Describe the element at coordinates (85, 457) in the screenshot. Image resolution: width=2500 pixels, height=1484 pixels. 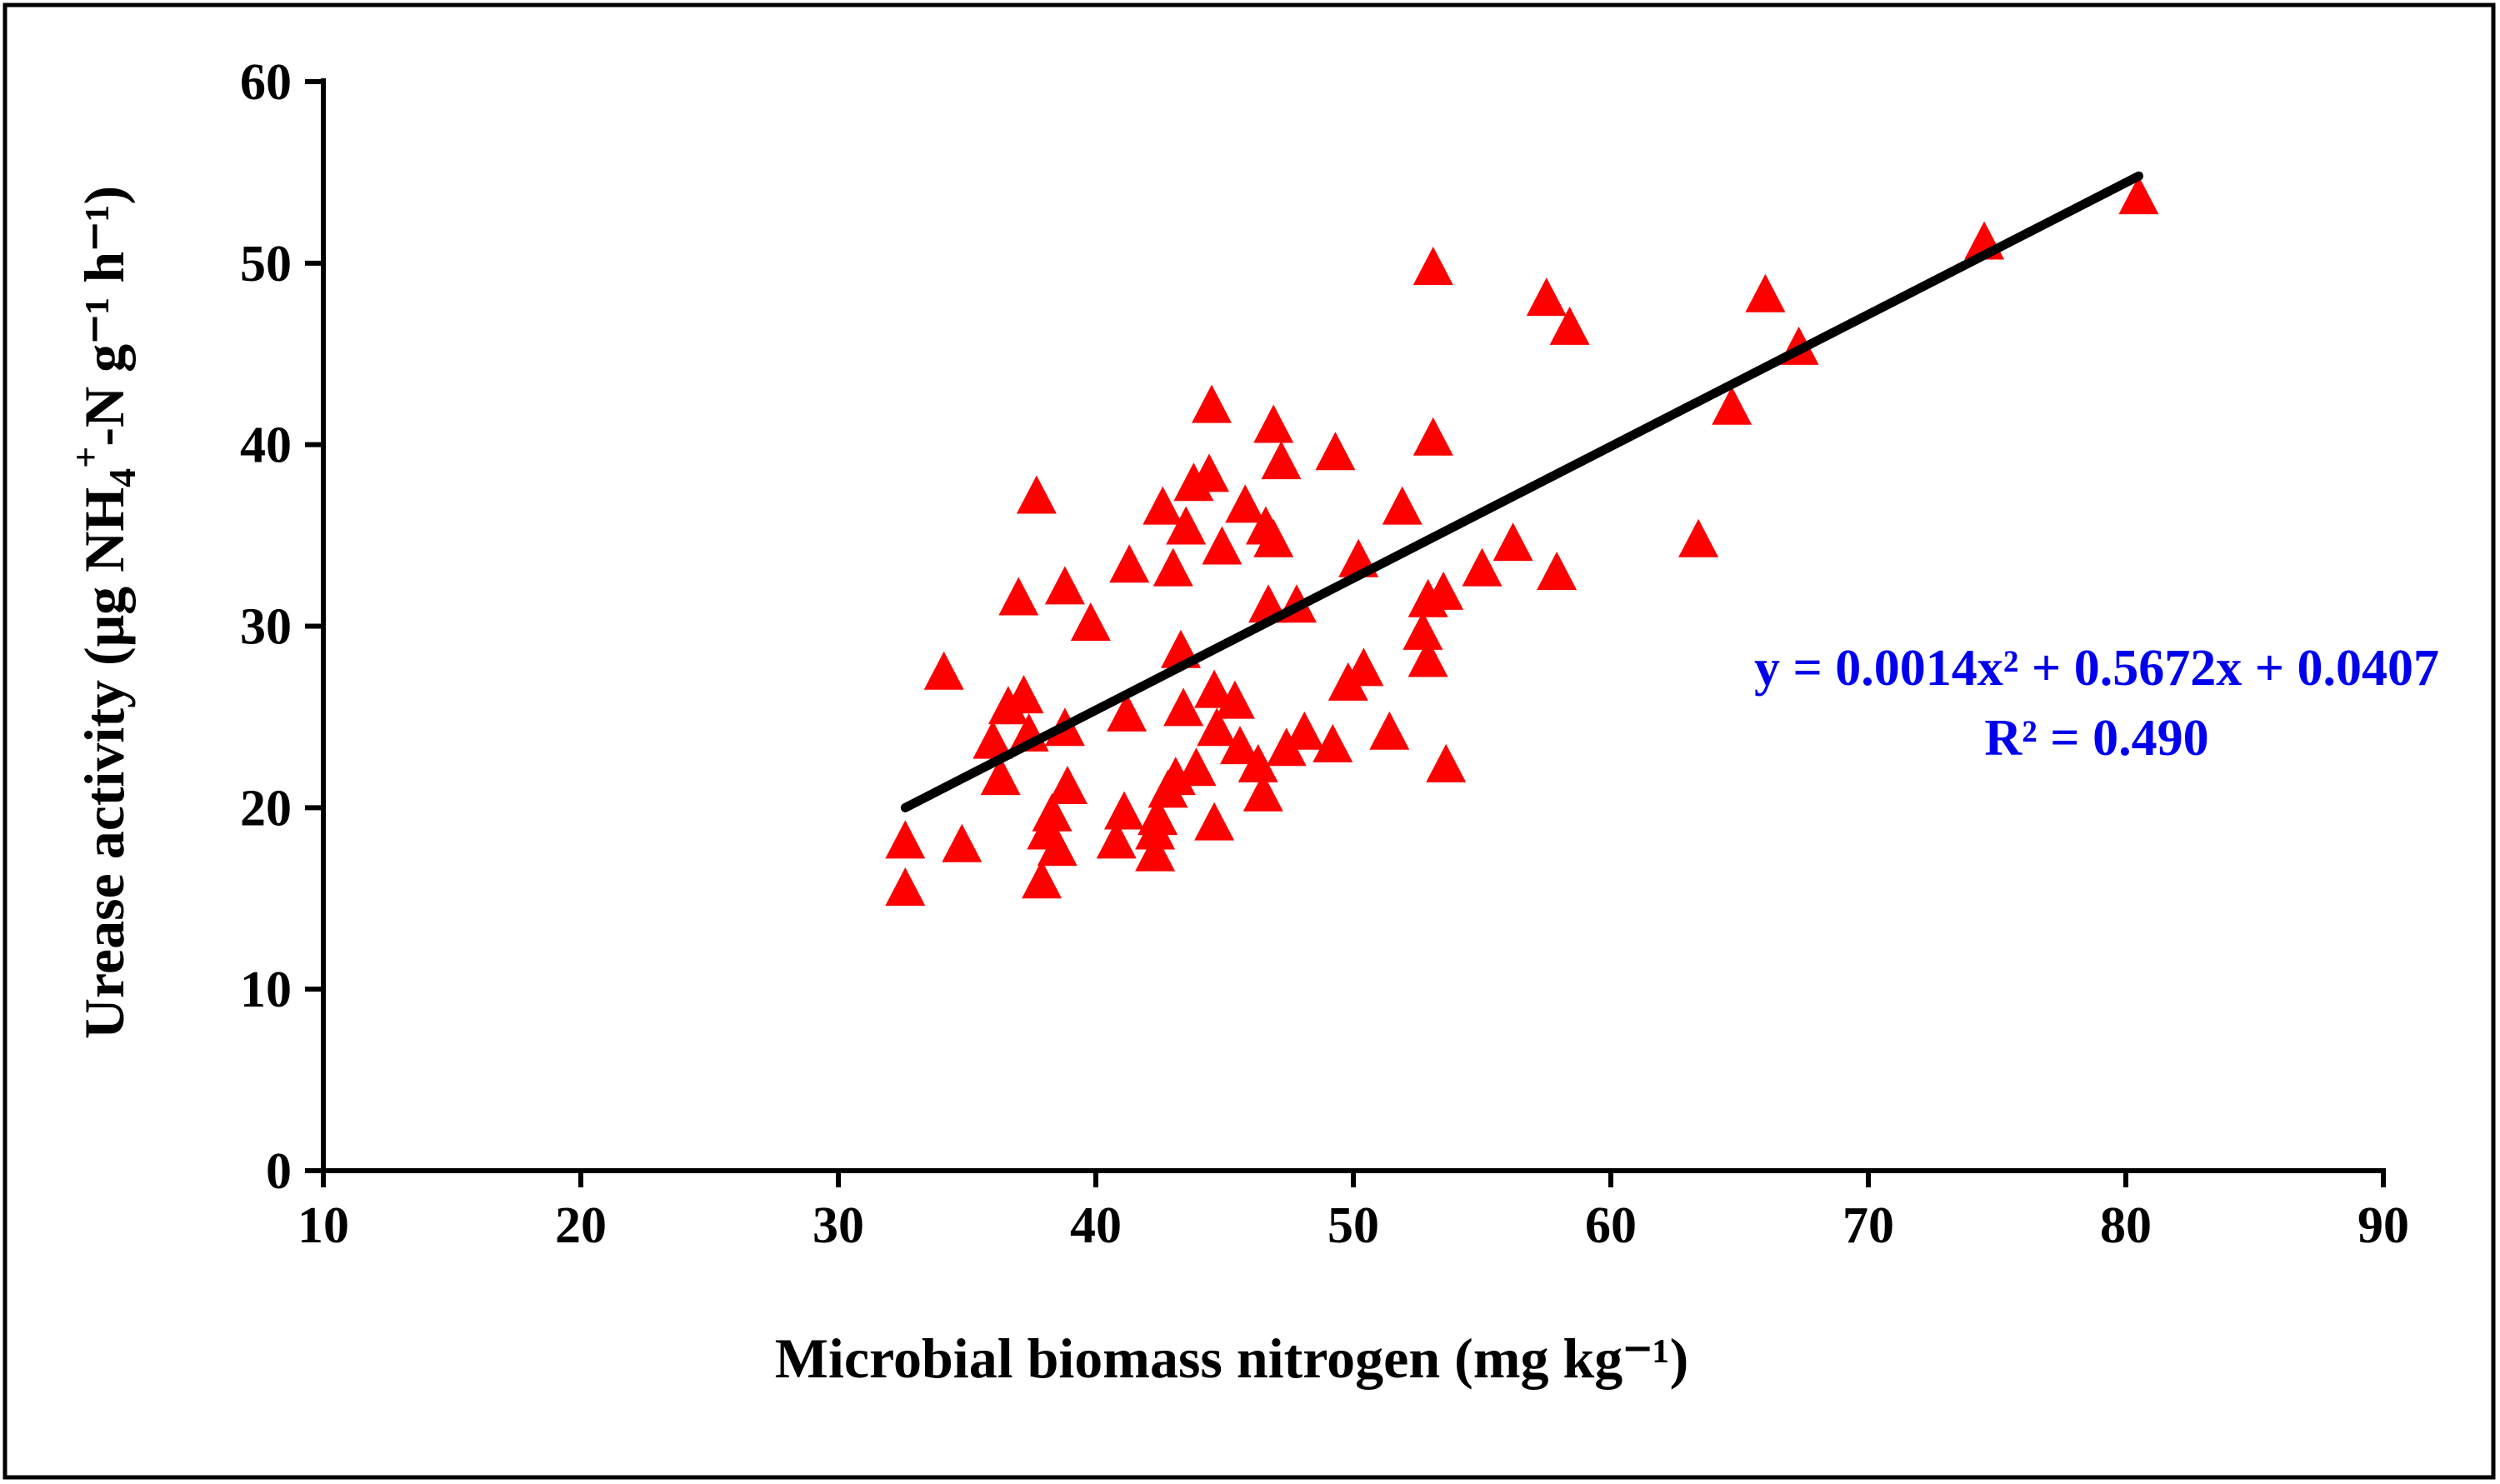
I see `y-axis-title-superscript: +` at that location.